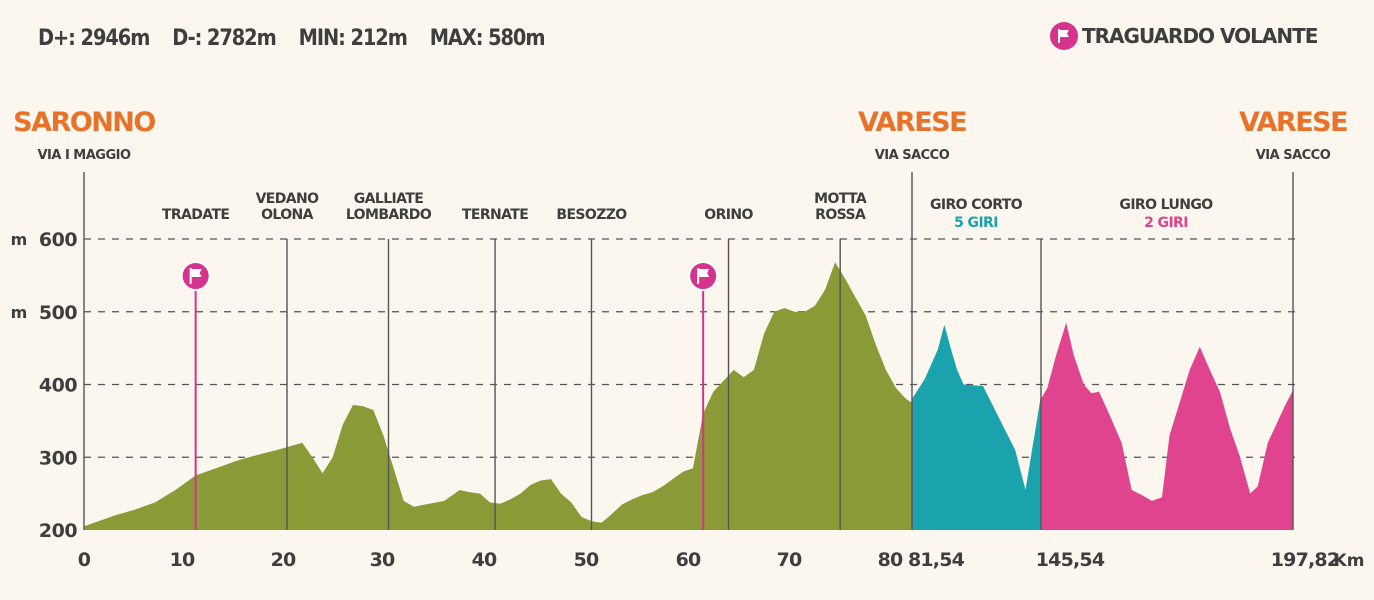 This screenshot has height=600, width=1374. I want to click on y-tick-label: 400, so click(58, 386).